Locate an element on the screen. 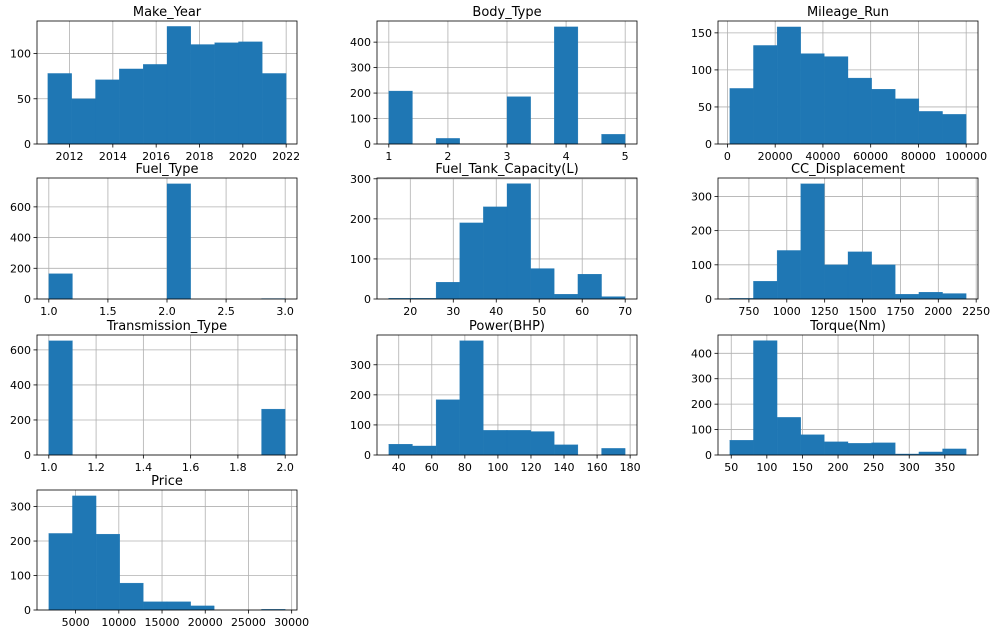  x-tick-label: 30 is located at coordinates (453, 311).